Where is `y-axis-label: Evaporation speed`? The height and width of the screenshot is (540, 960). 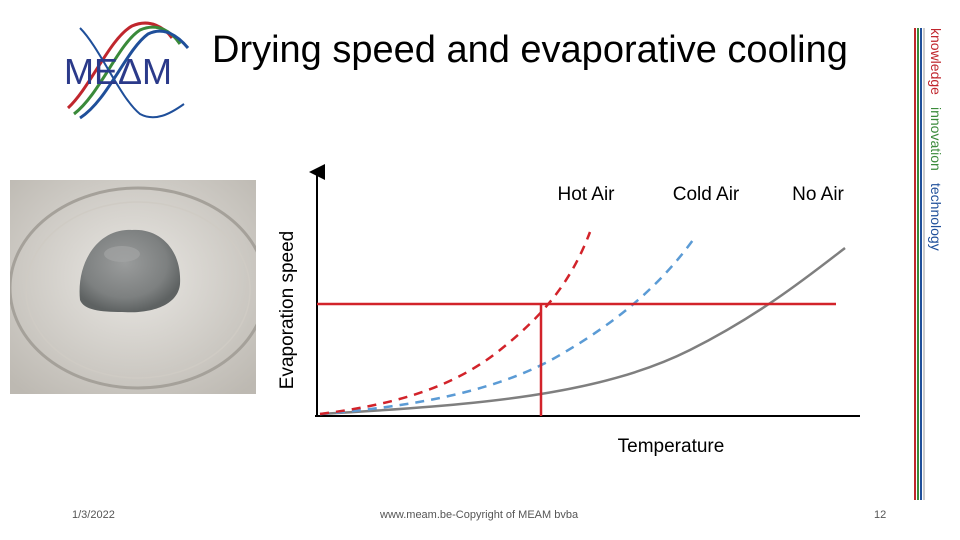 y-axis-label: Evaporation speed is located at coordinates (287, 310).